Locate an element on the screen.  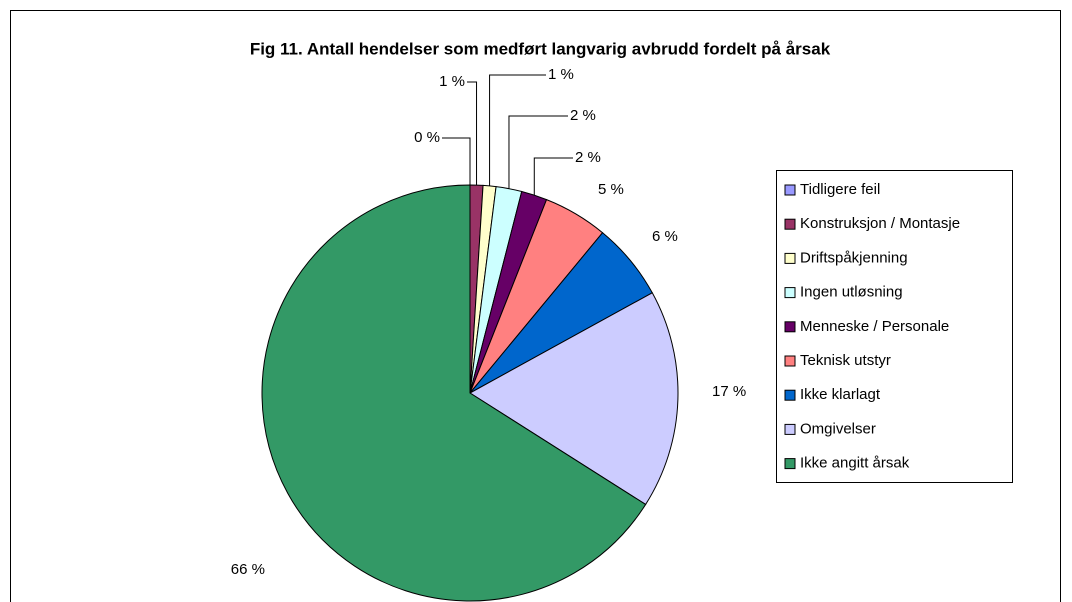
legend-label: Konstruksjon / Montasje is located at coordinates (880, 223).